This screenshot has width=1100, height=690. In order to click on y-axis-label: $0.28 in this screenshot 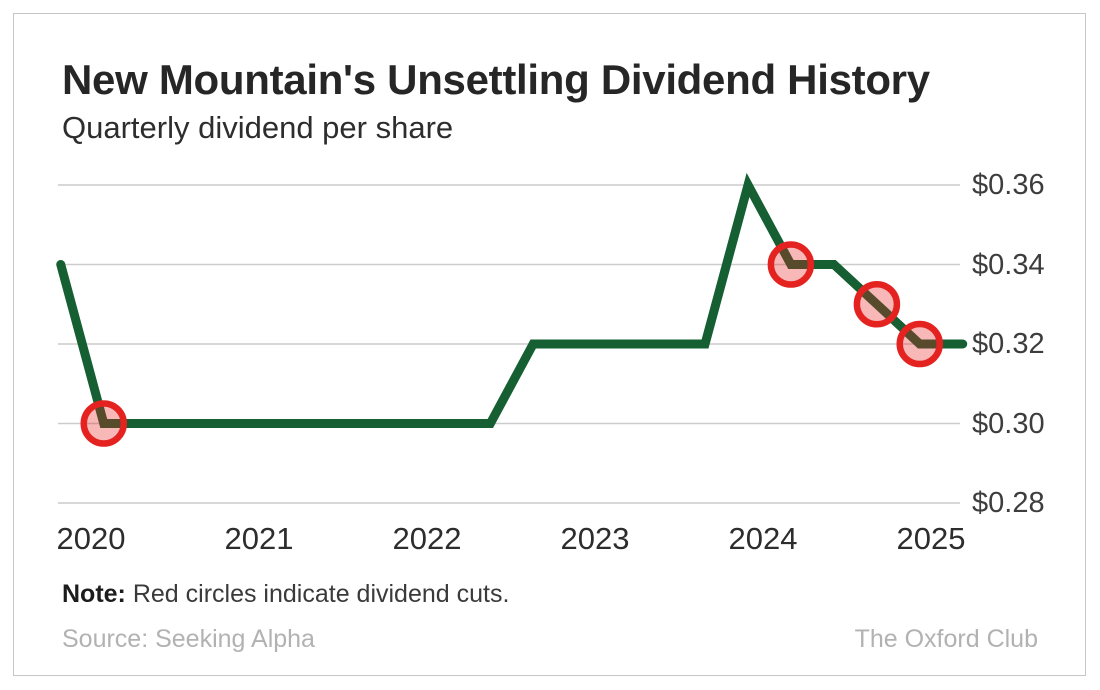, I will do `click(1008, 503)`.